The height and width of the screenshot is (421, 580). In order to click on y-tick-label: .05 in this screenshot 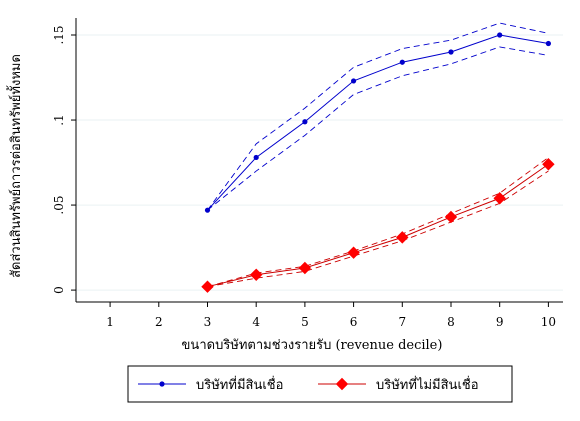, I will do `click(59, 205)`.